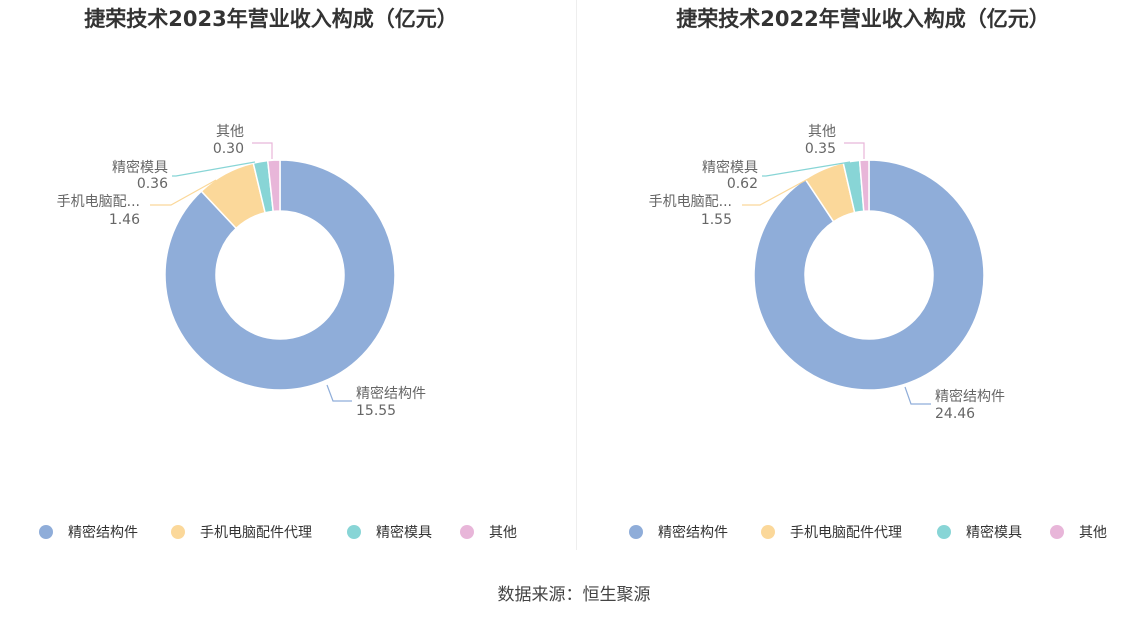 The image size is (1148, 619). I want to click on slice-value-label: 1.55, so click(716, 220).